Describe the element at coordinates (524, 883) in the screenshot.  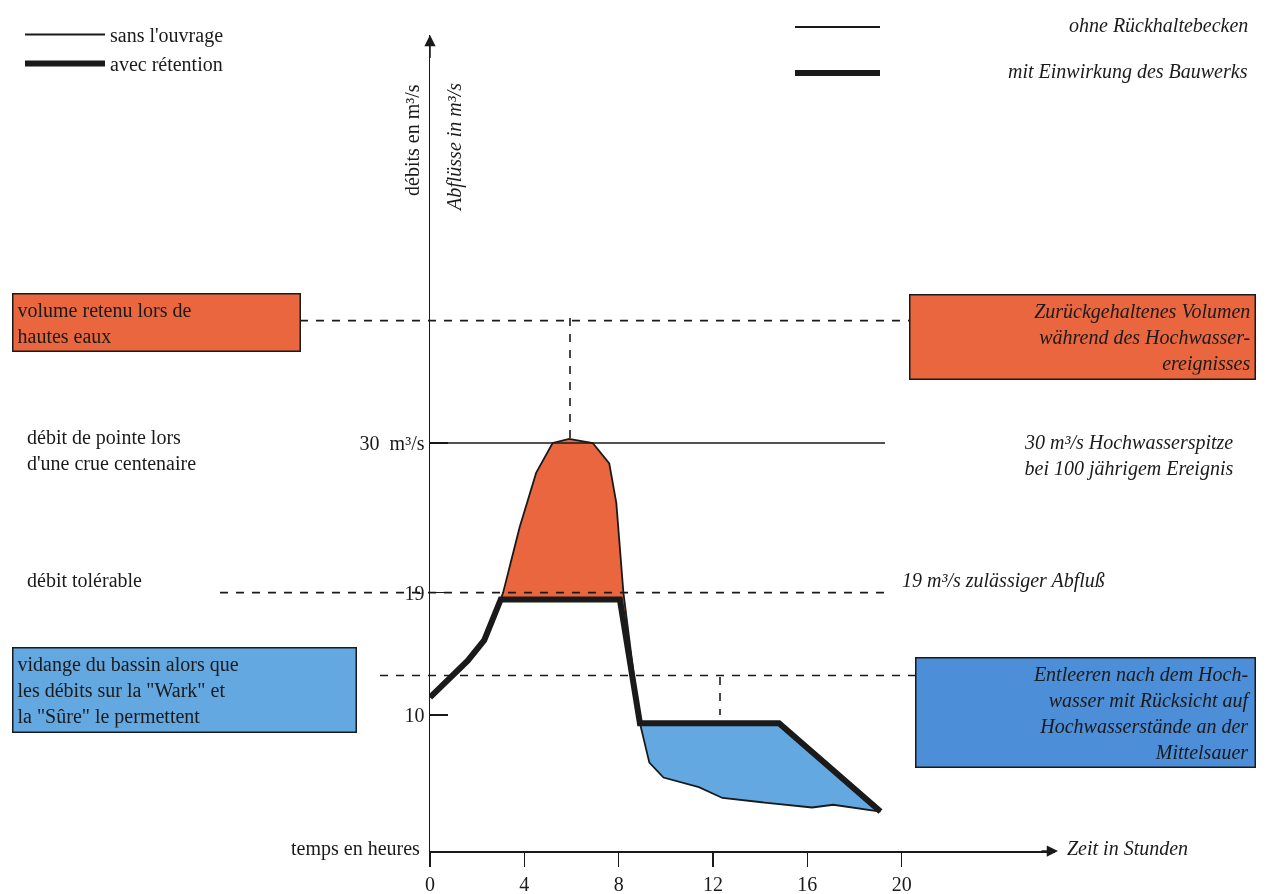
I see `x-tick-label: 4` at that location.